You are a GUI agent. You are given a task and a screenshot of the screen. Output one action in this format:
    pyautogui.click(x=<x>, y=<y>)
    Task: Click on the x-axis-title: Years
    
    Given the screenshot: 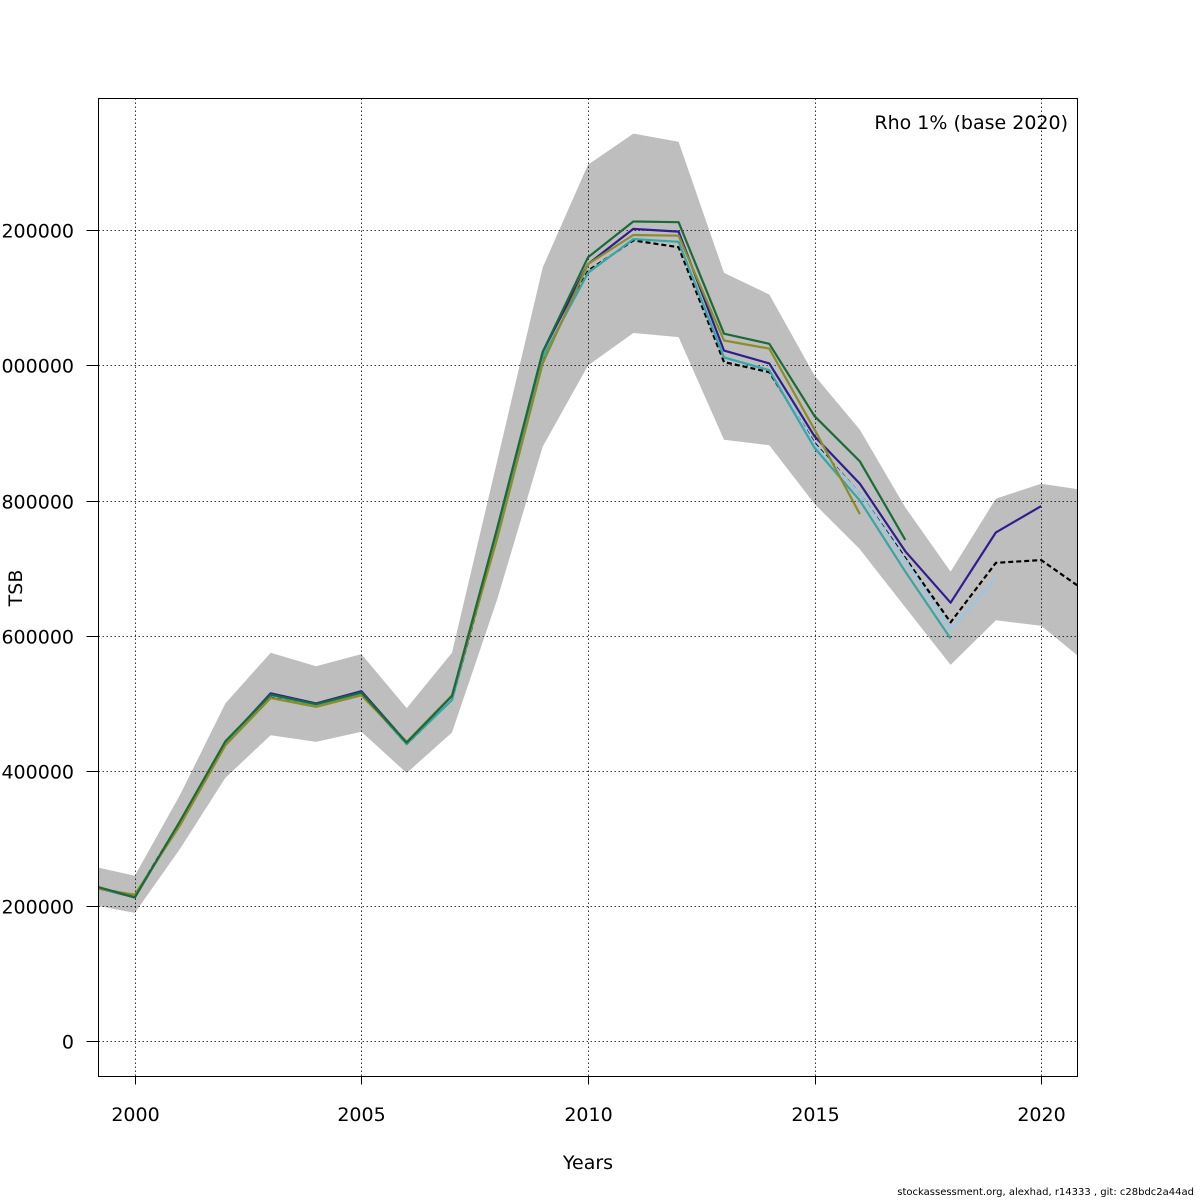 What is the action you would take?
    pyautogui.click(x=587, y=1163)
    